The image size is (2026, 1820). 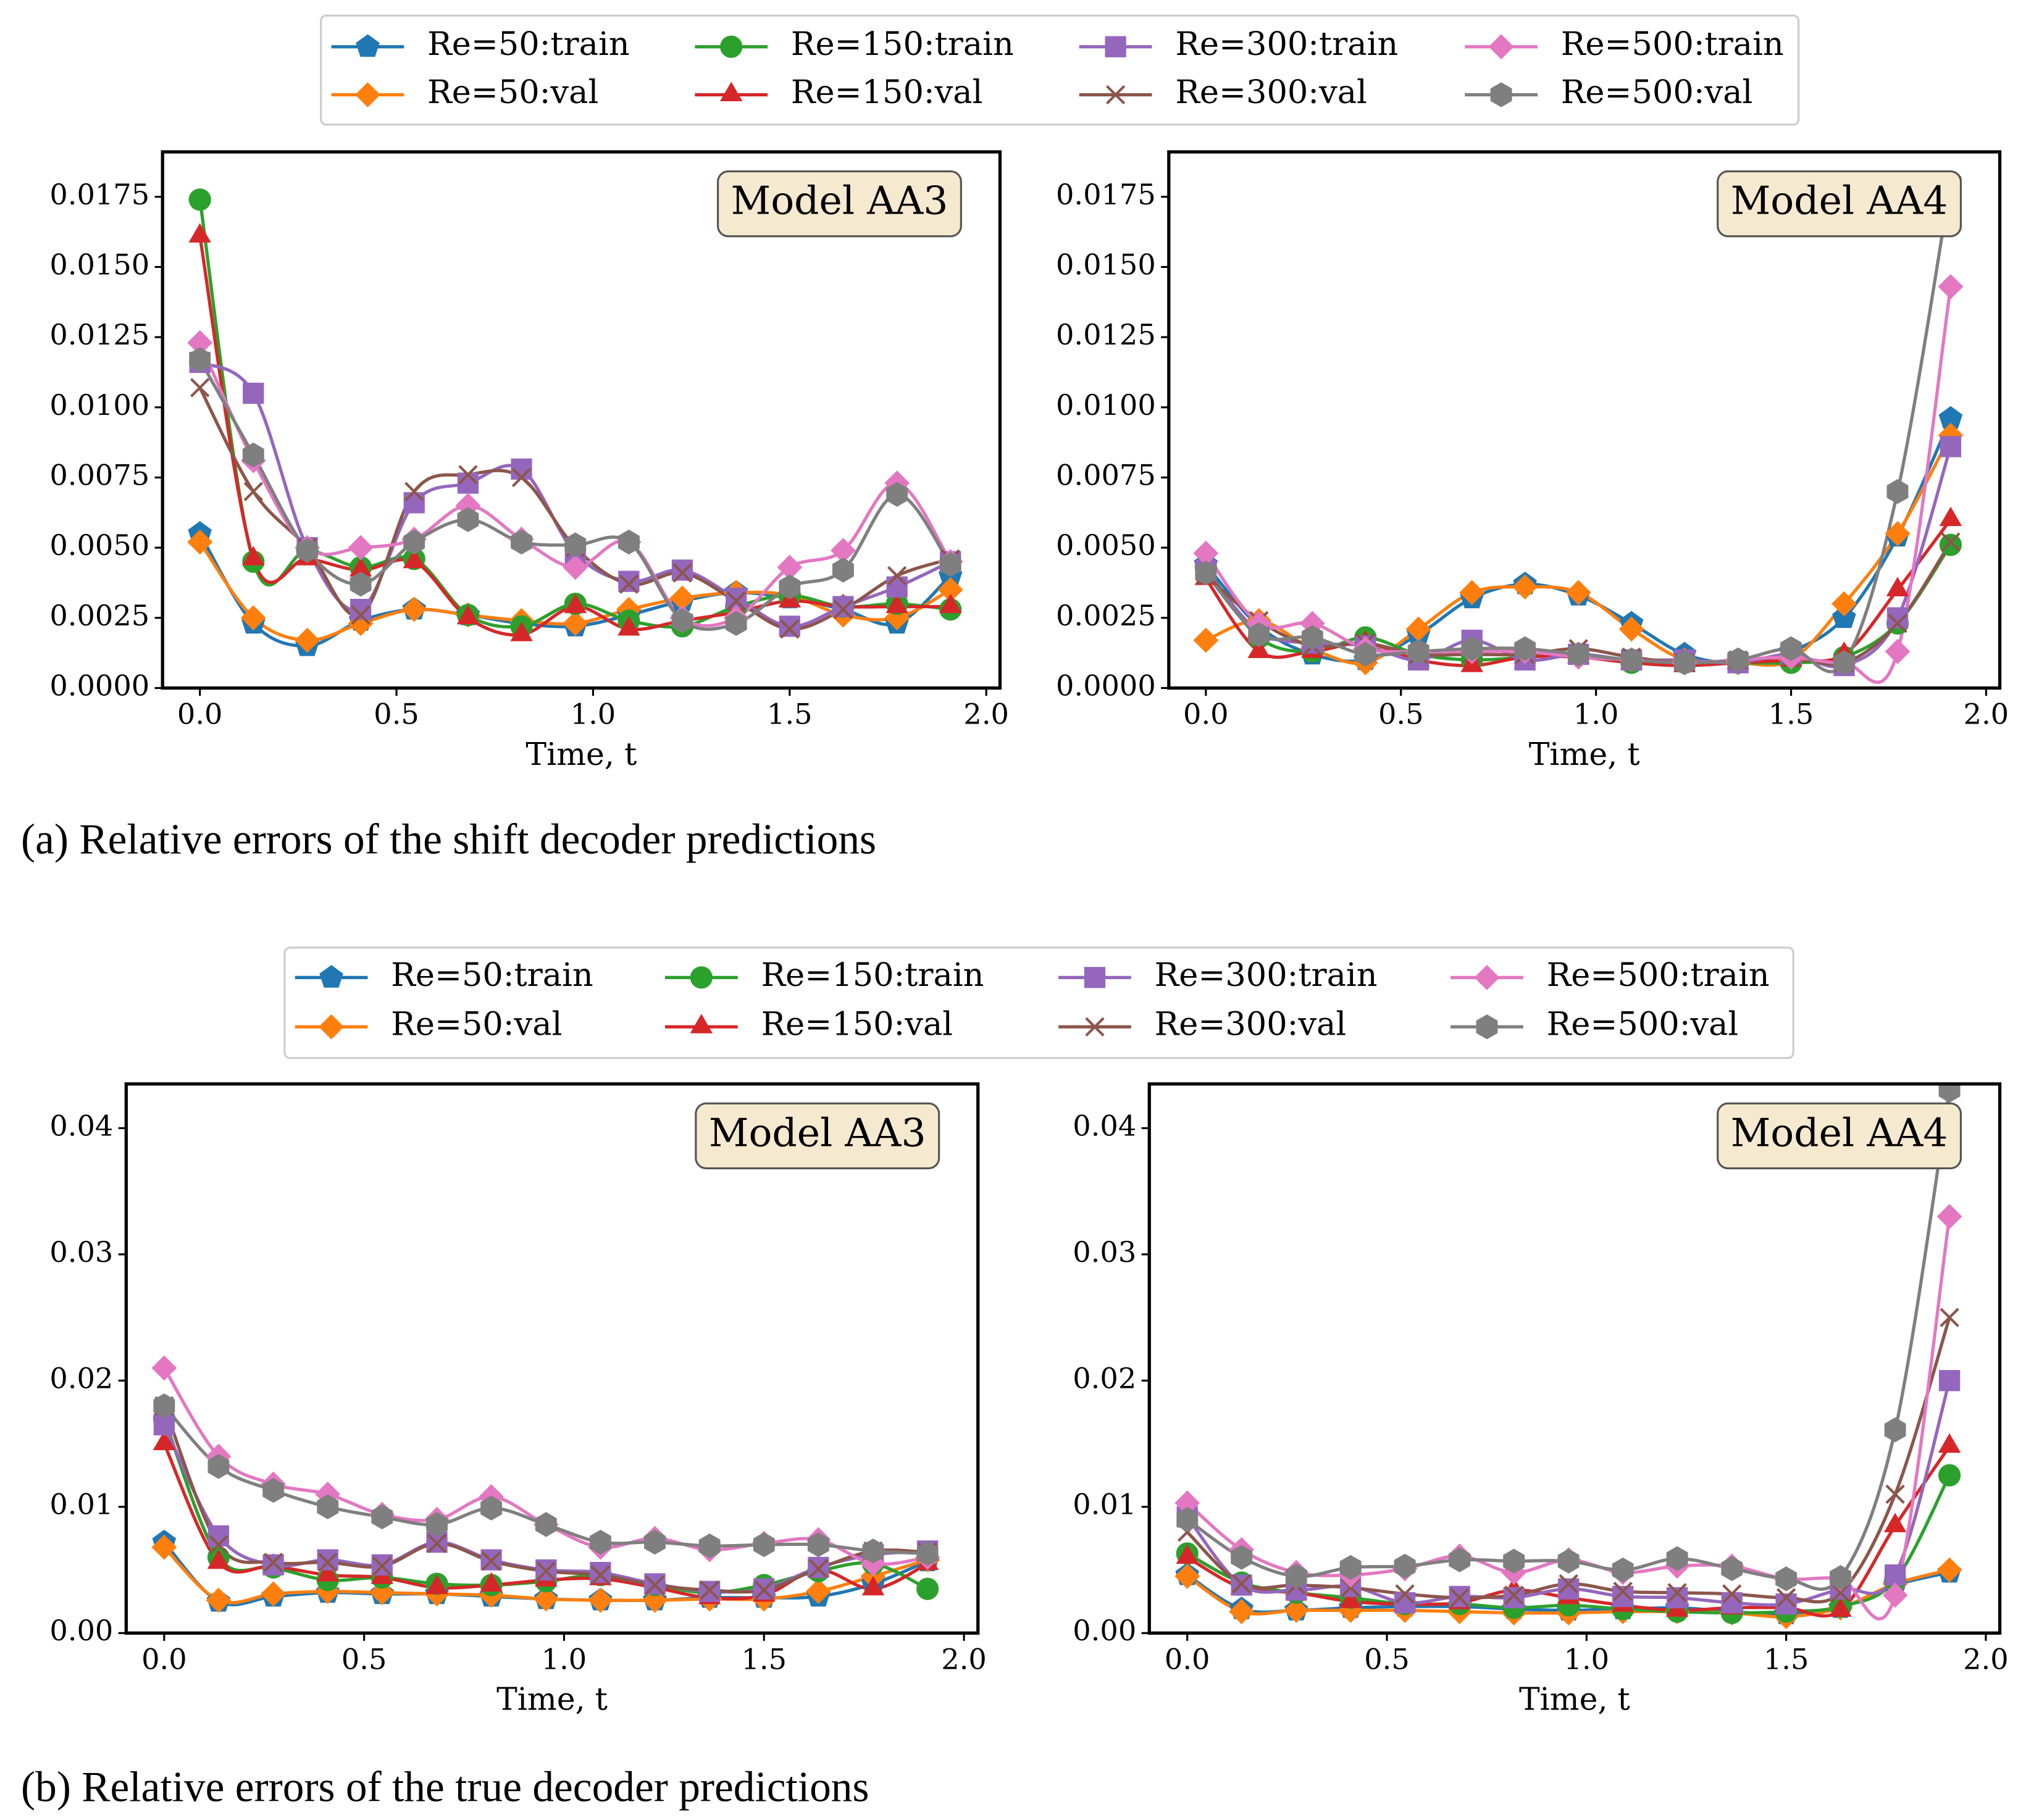 What do you see at coordinates (887, 92) in the screenshot?
I see `legend-label: Re=150:val` at bounding box center [887, 92].